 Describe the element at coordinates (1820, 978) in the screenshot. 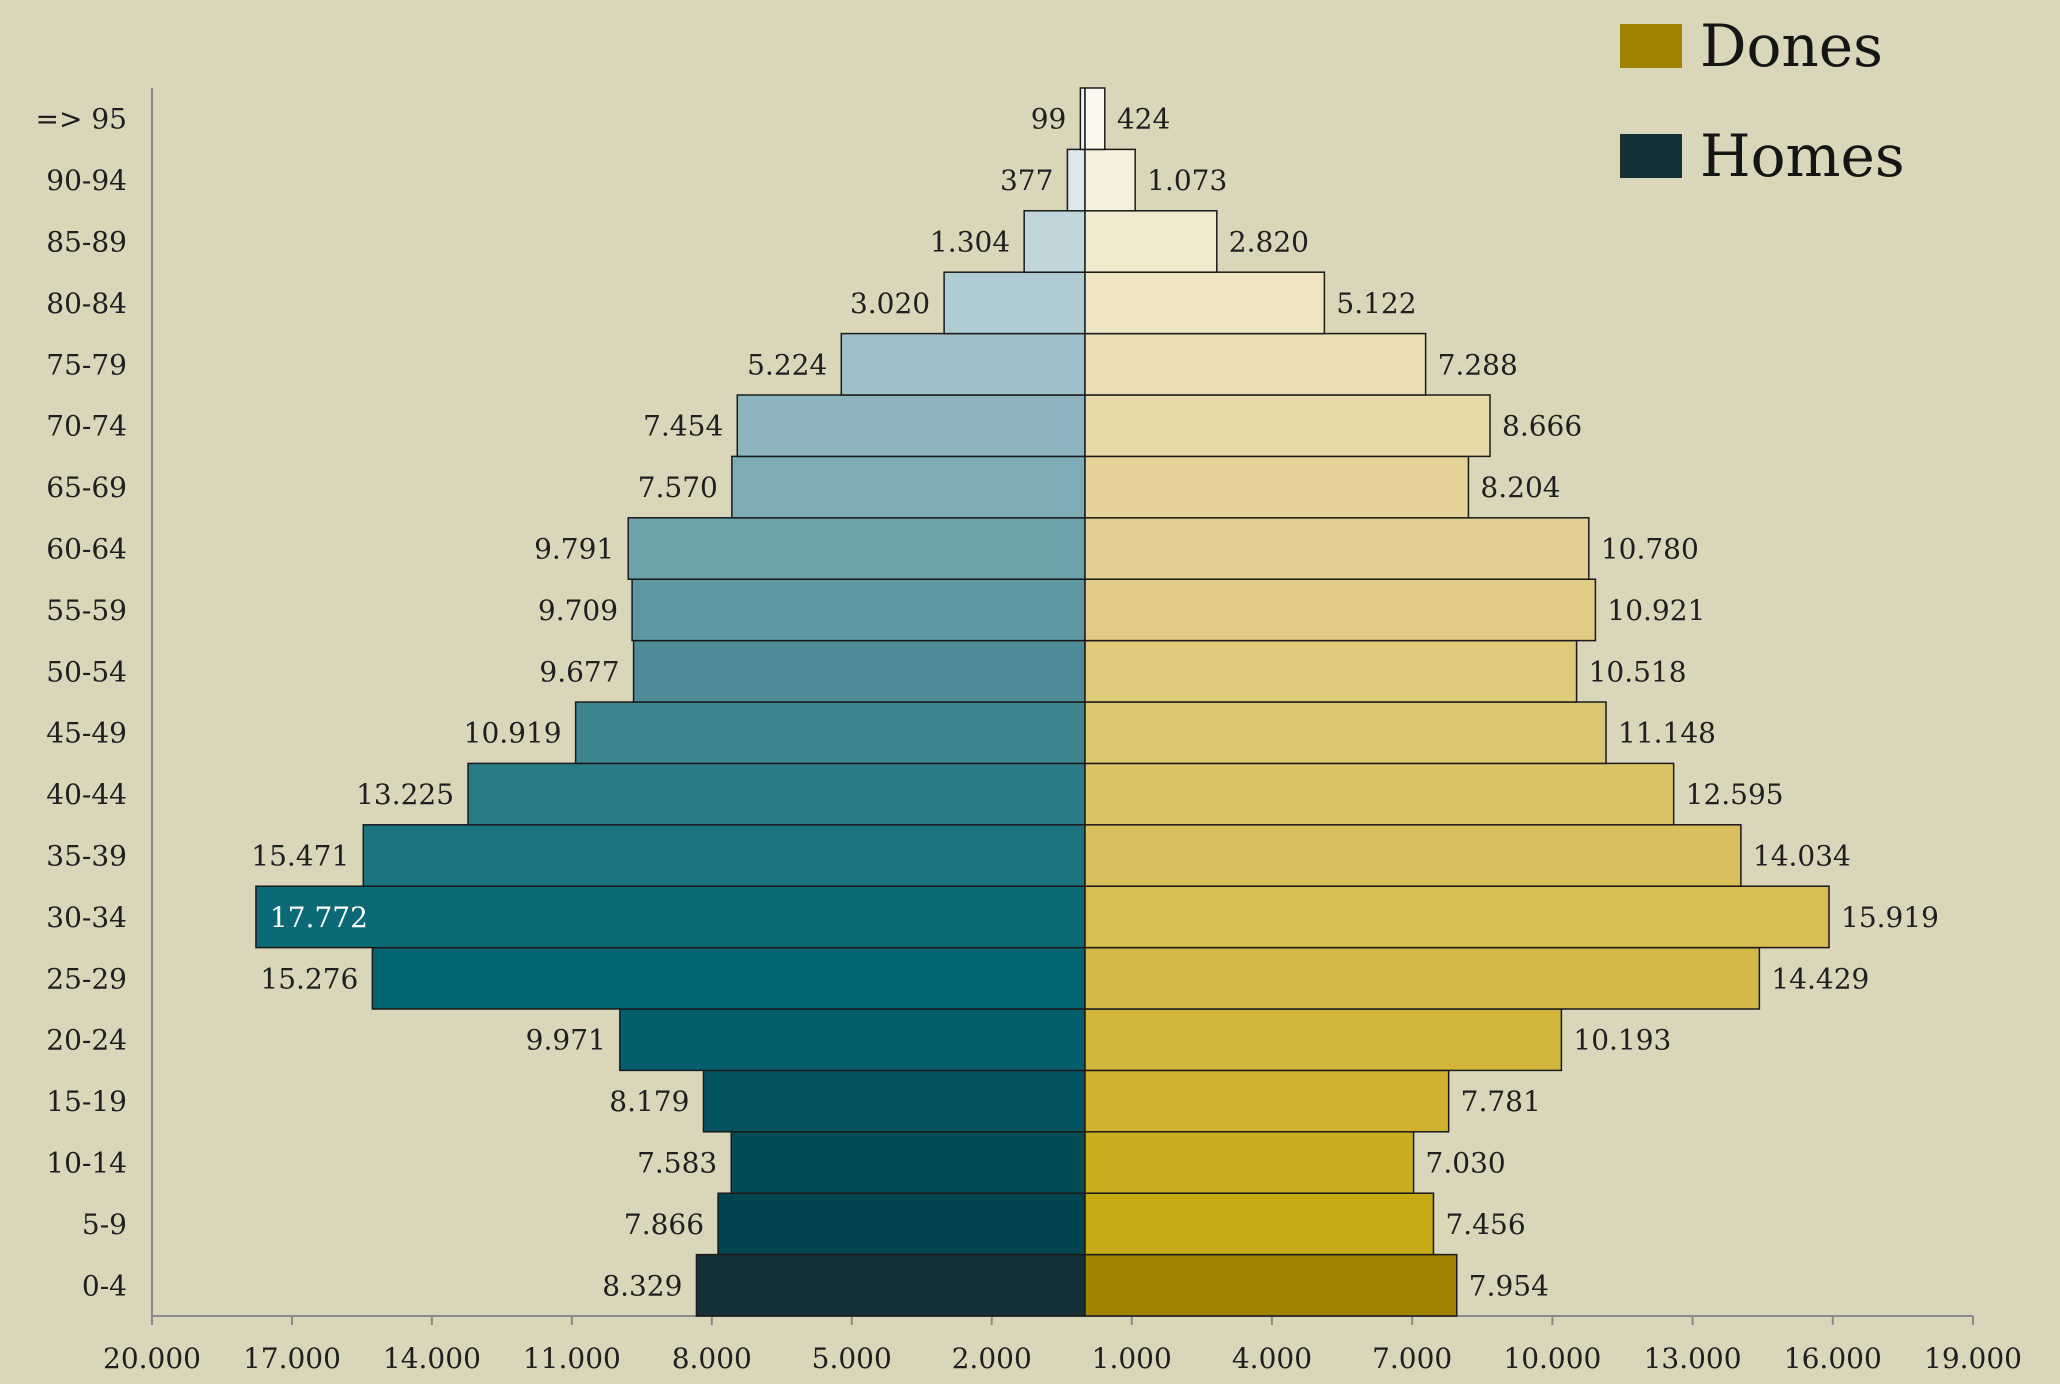

I see `value-label-dones: 14.429` at that location.